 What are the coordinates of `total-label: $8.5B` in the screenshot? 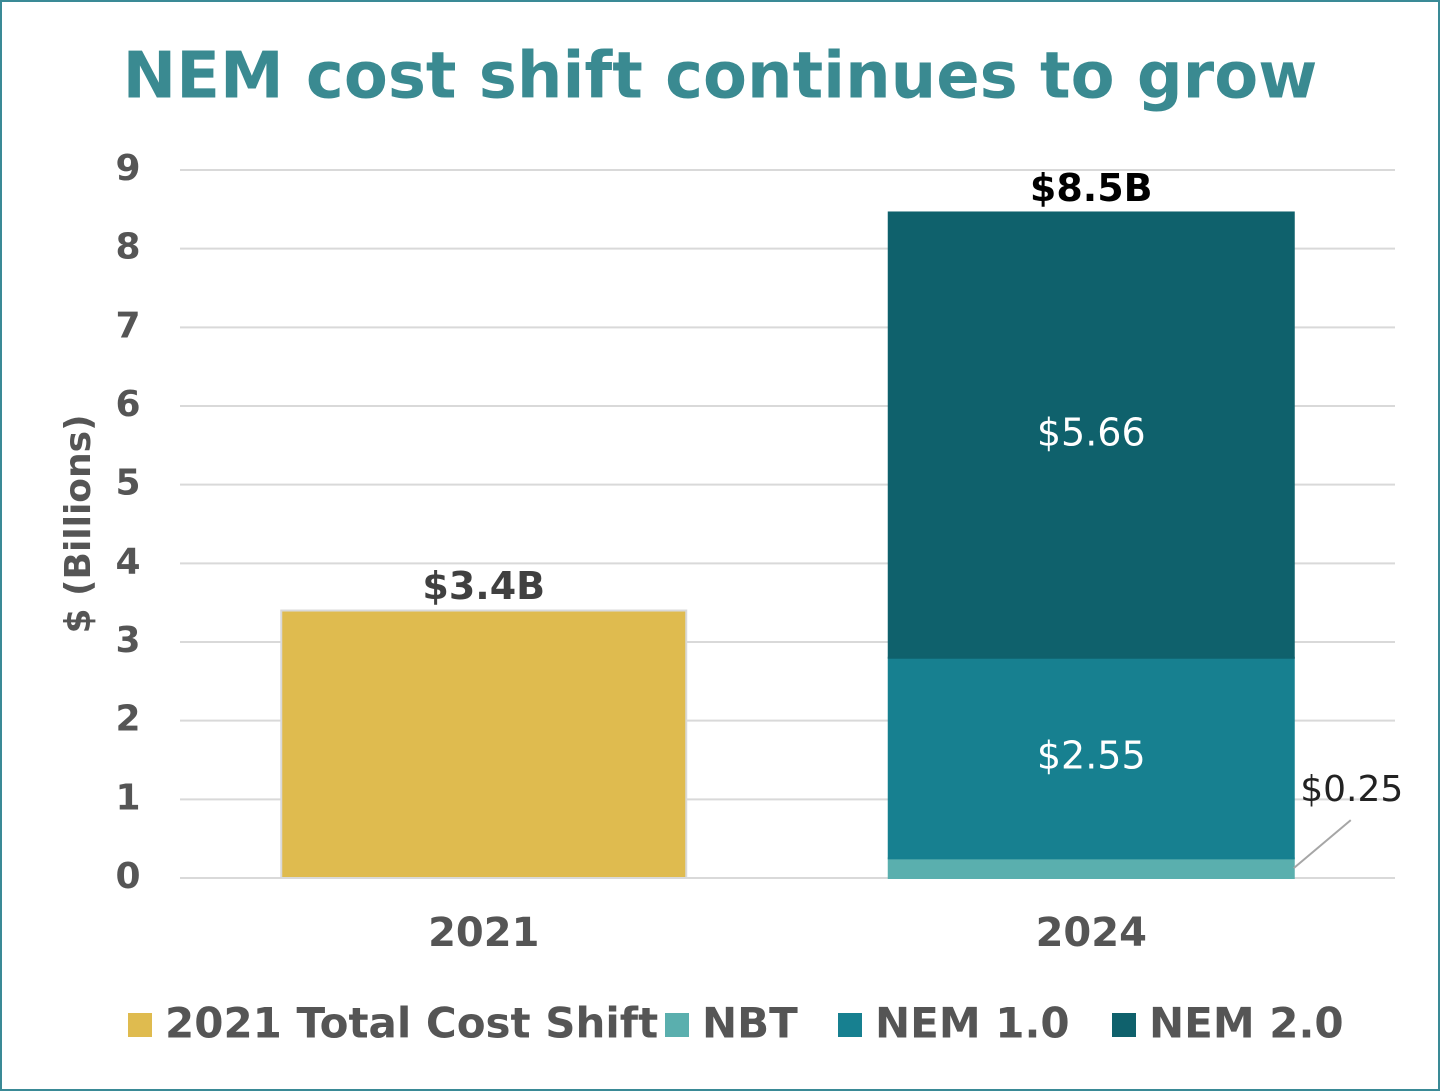 It's located at (1091, 188).